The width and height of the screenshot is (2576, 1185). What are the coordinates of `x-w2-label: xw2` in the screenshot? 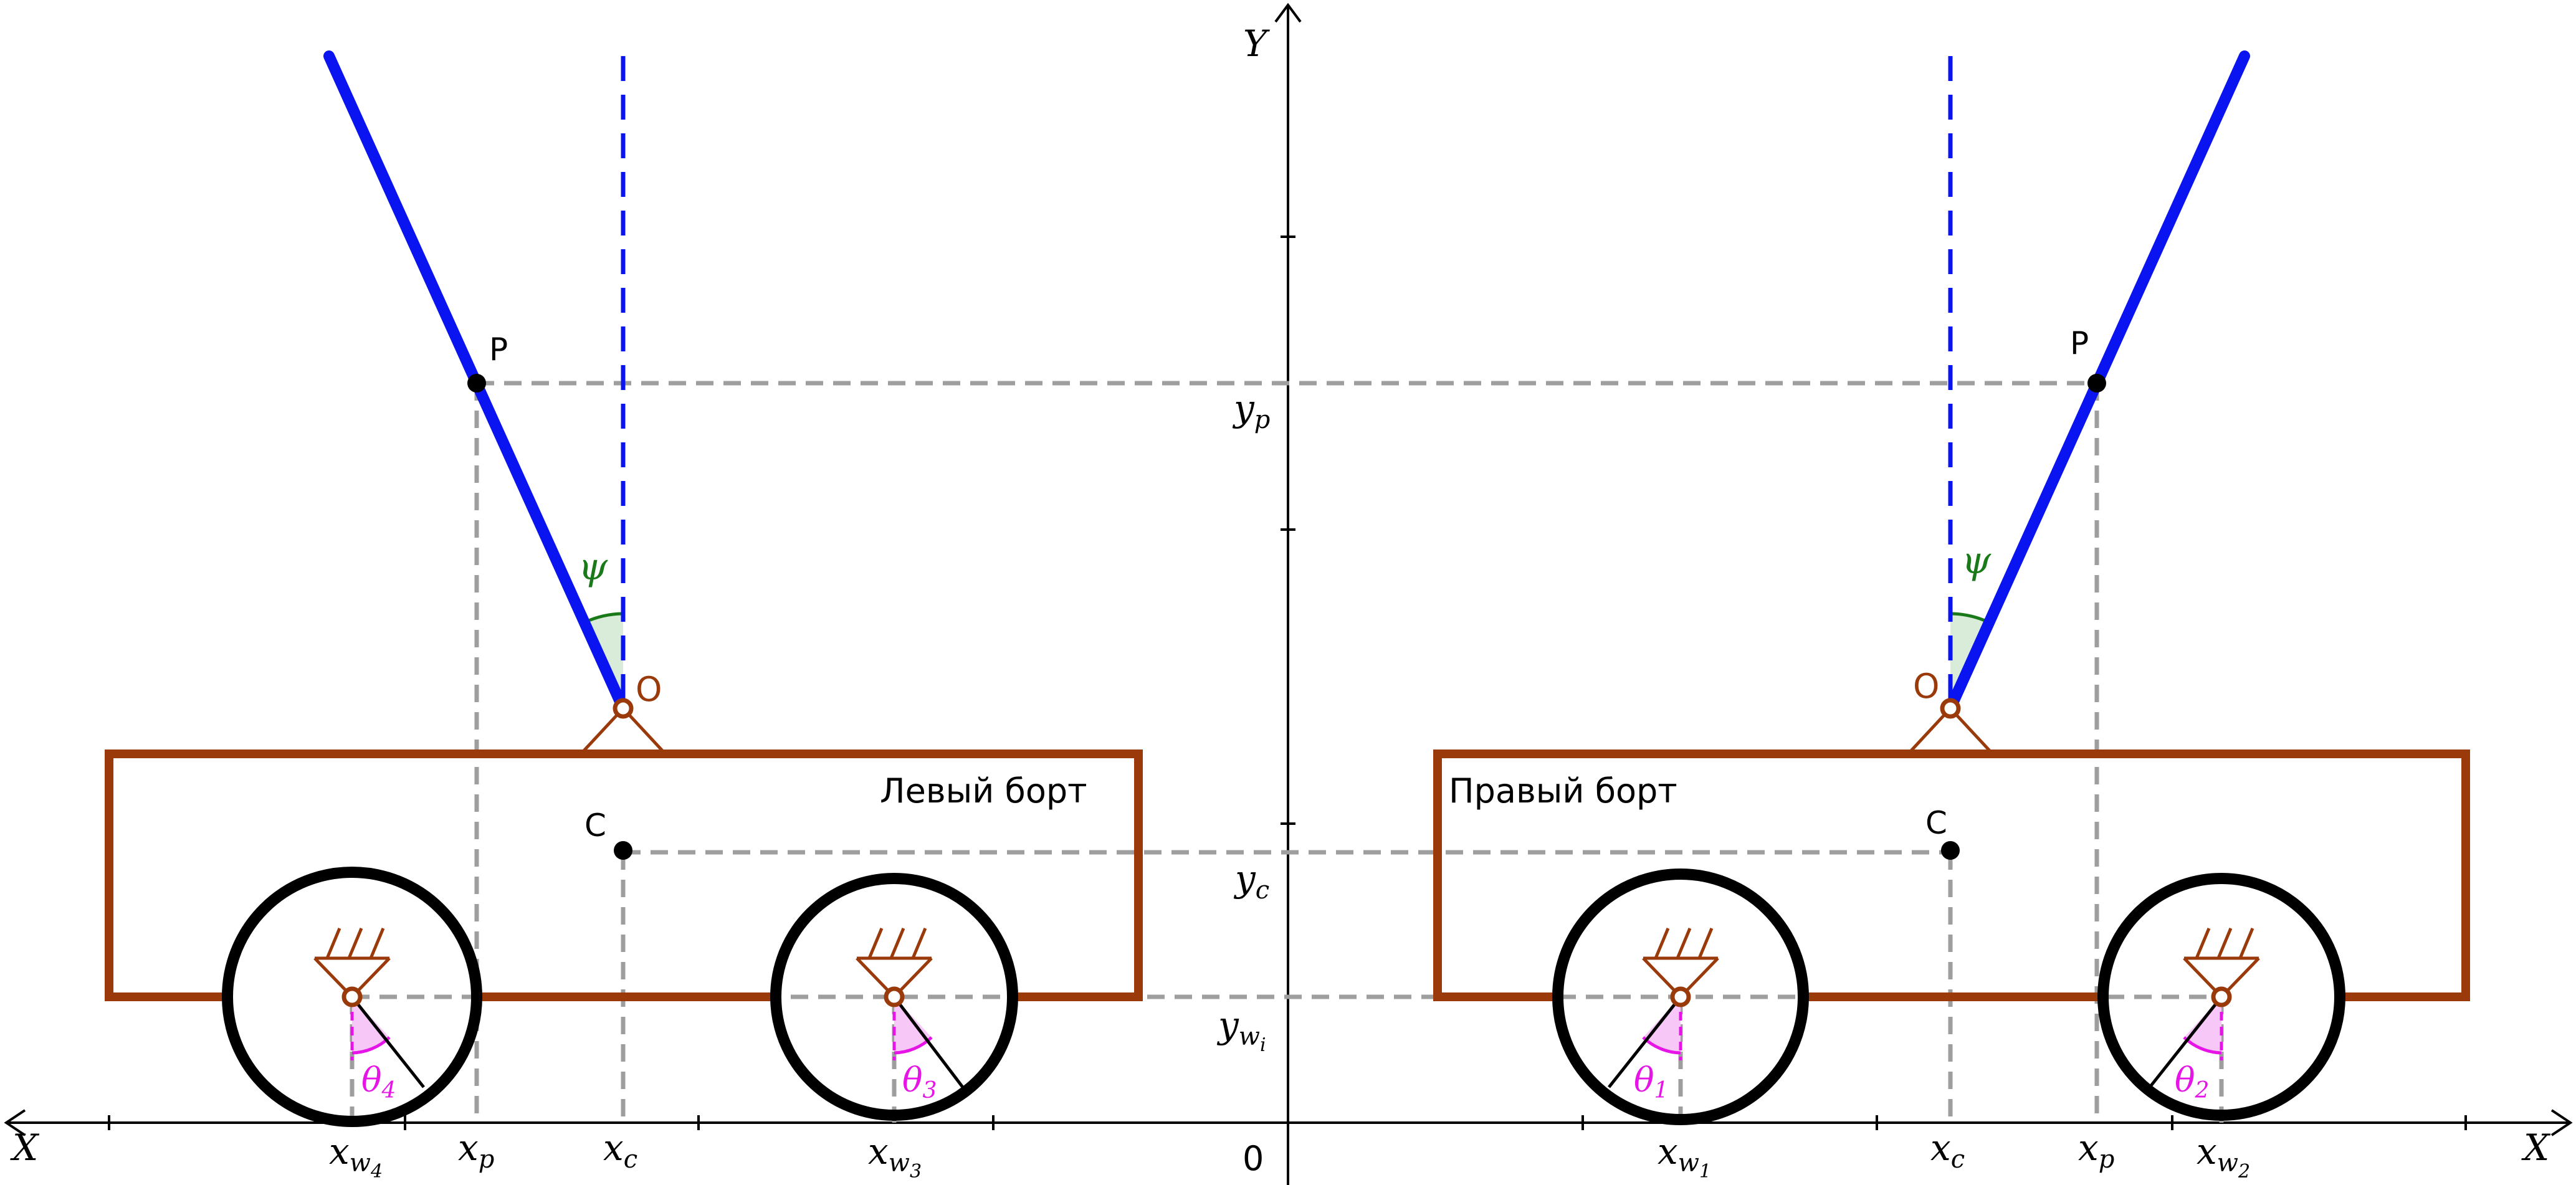 It's located at (2223, 1156).